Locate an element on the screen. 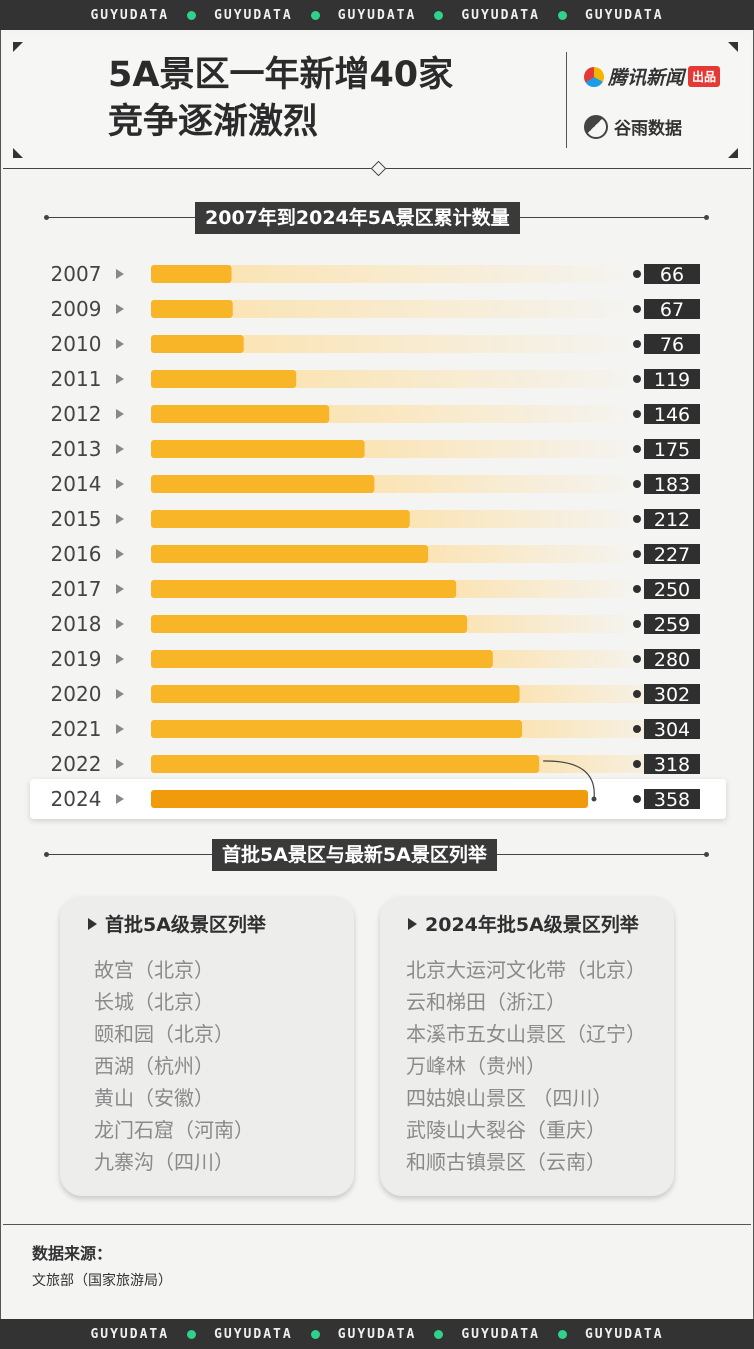  list-item: 本溪市五女山景区（辽宁） is located at coordinates (526, 1034).